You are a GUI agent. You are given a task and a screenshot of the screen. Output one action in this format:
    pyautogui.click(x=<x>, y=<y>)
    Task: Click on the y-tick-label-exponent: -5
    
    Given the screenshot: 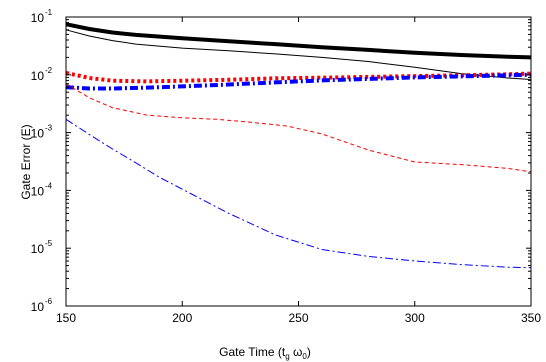 What is the action you would take?
    pyautogui.click(x=49, y=243)
    